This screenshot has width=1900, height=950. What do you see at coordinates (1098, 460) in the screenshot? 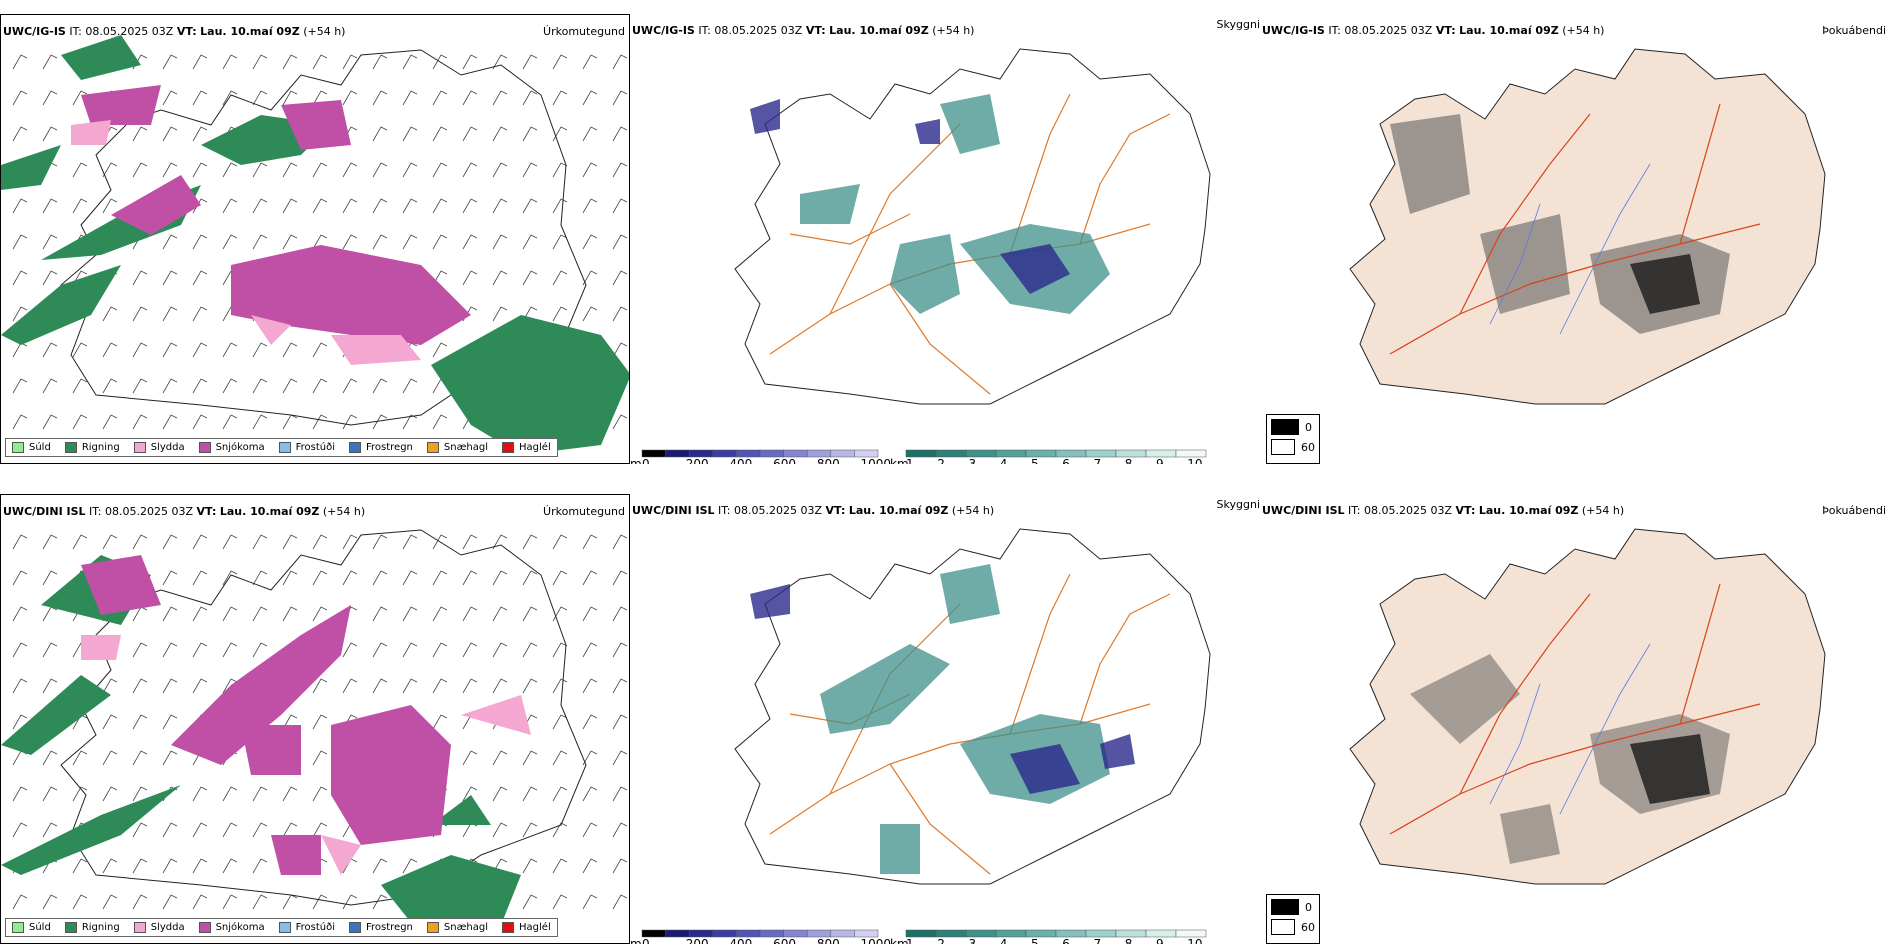
I see `colorbar-tick: 7` at bounding box center [1098, 460].